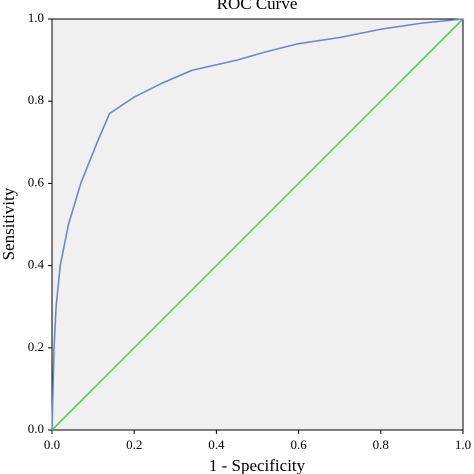 This screenshot has height=474, width=474. What do you see at coordinates (36, 17) in the screenshot?
I see `y-tick-label: 1.0` at bounding box center [36, 17].